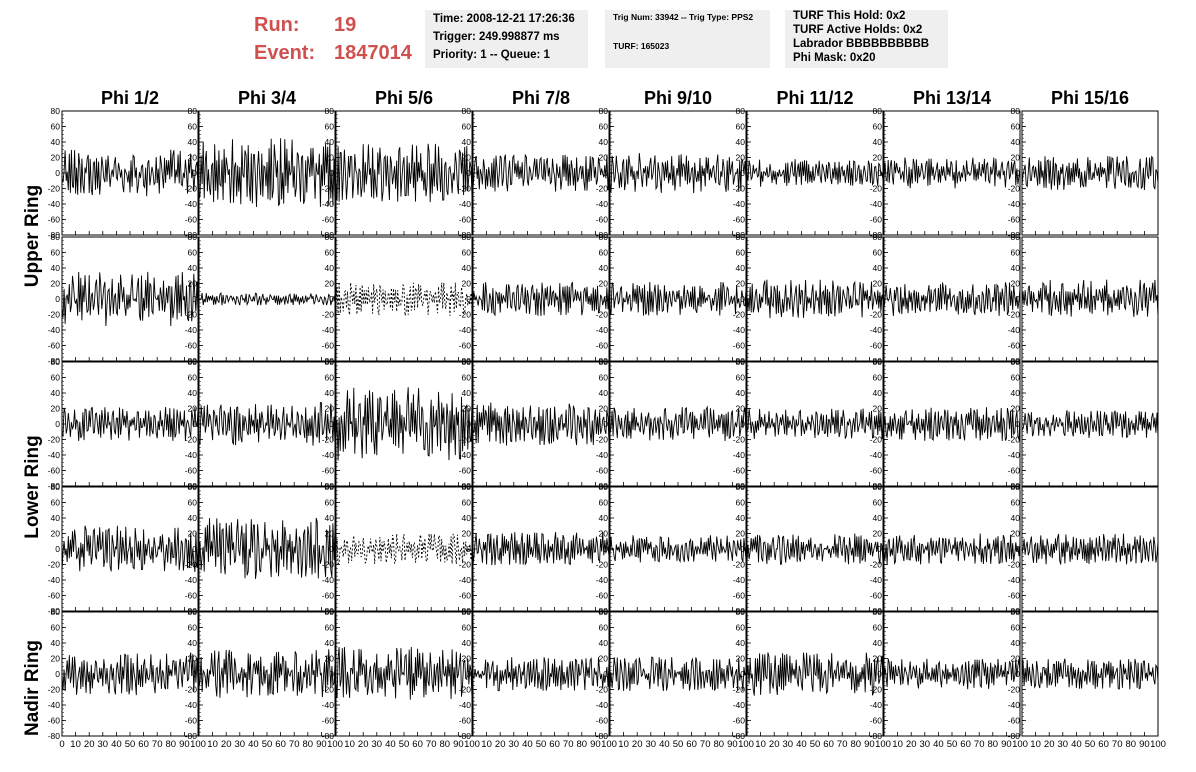 The image size is (1196, 772). What do you see at coordinates (32, 486) in the screenshot?
I see `row-label: Lower Ring` at bounding box center [32, 486].